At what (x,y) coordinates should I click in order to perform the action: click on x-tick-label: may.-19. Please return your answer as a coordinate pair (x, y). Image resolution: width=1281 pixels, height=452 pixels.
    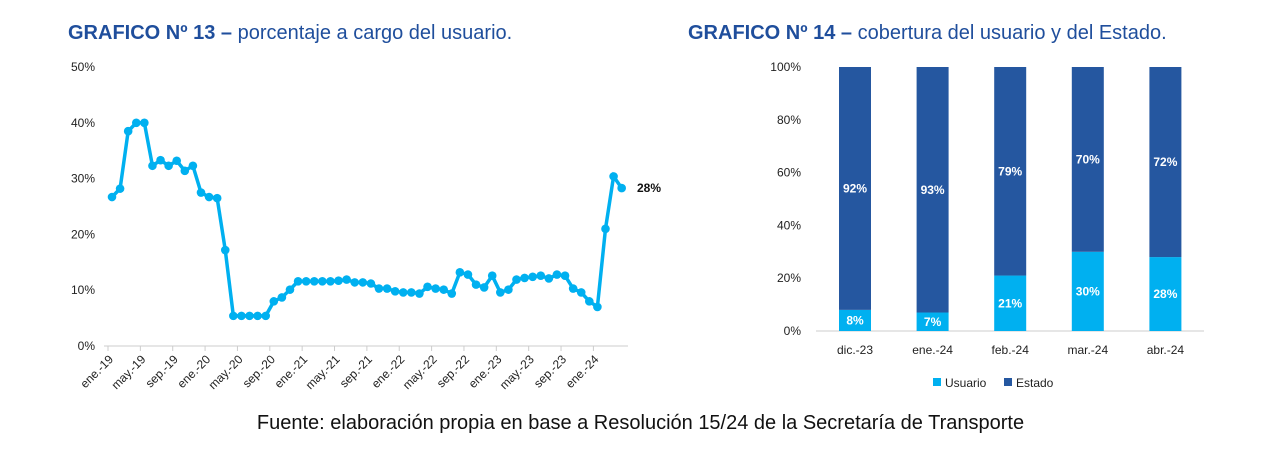
    Looking at the image, I should click on (129, 372).